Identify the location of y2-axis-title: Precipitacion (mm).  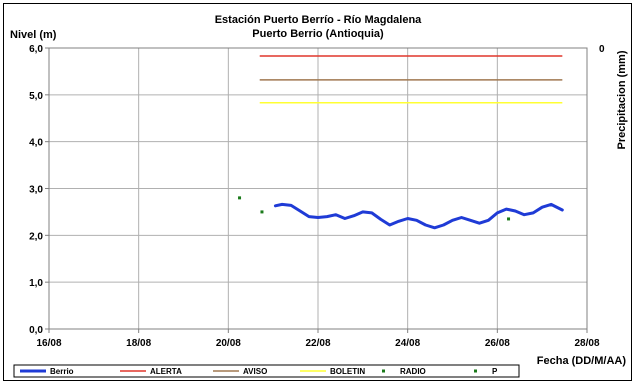
(622, 99).